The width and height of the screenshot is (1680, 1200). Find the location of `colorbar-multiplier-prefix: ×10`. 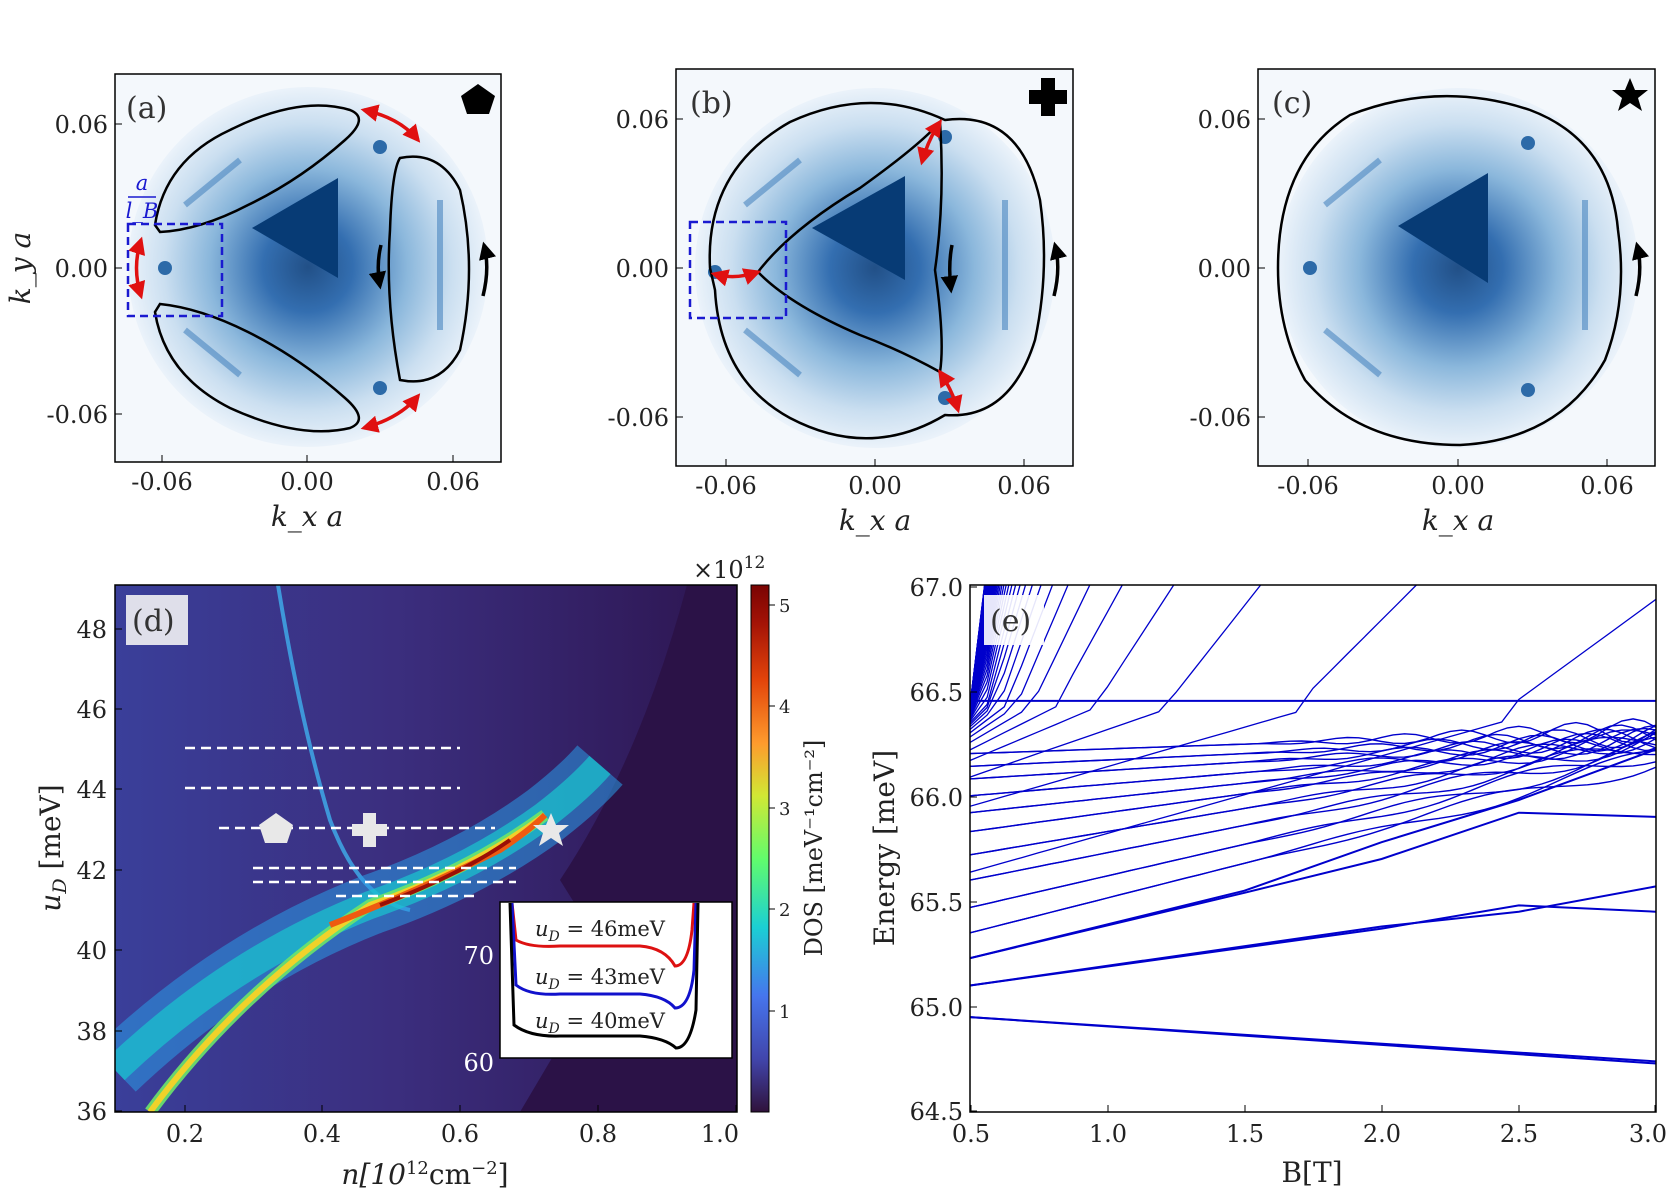

colorbar-multiplier-prefix: ×10 is located at coordinates (718, 570).